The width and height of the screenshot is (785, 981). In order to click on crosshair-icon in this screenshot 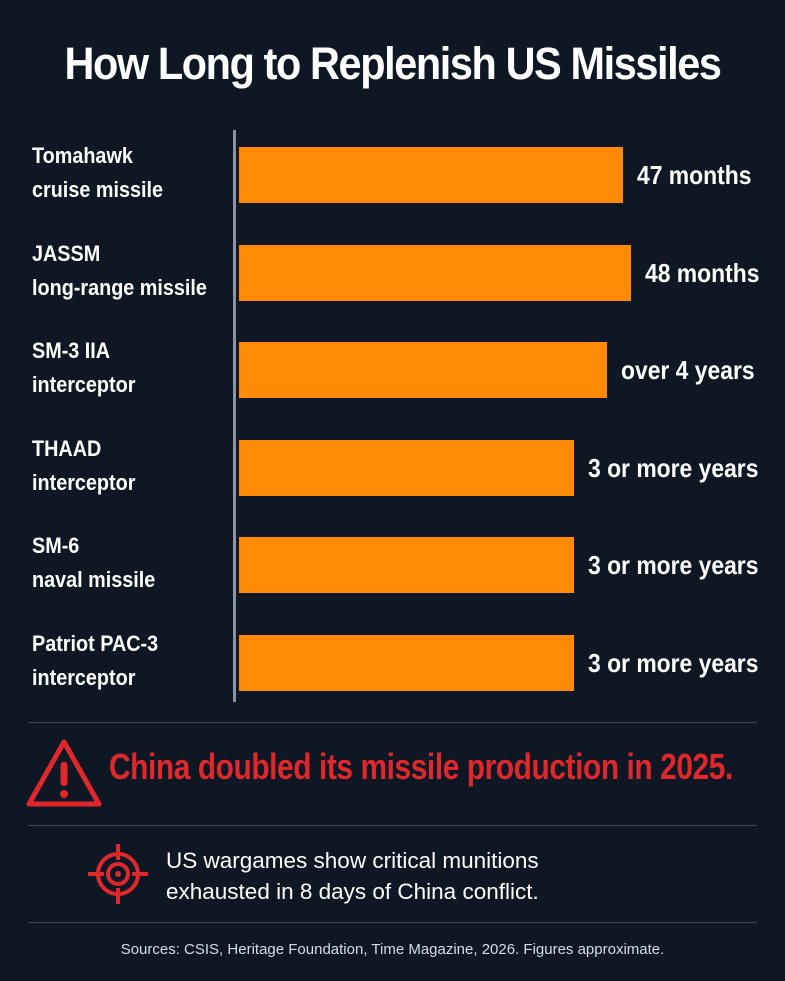, I will do `click(118, 874)`.